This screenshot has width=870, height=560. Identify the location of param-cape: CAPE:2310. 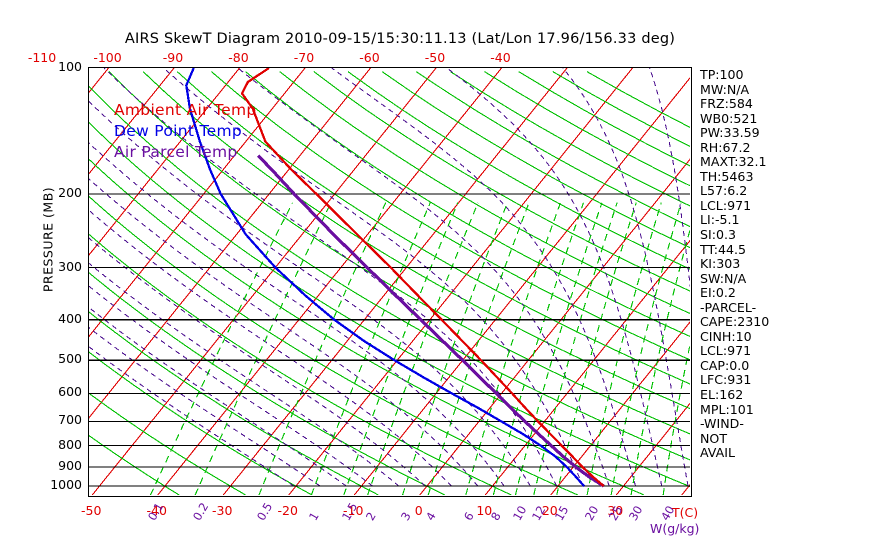
(735, 322).